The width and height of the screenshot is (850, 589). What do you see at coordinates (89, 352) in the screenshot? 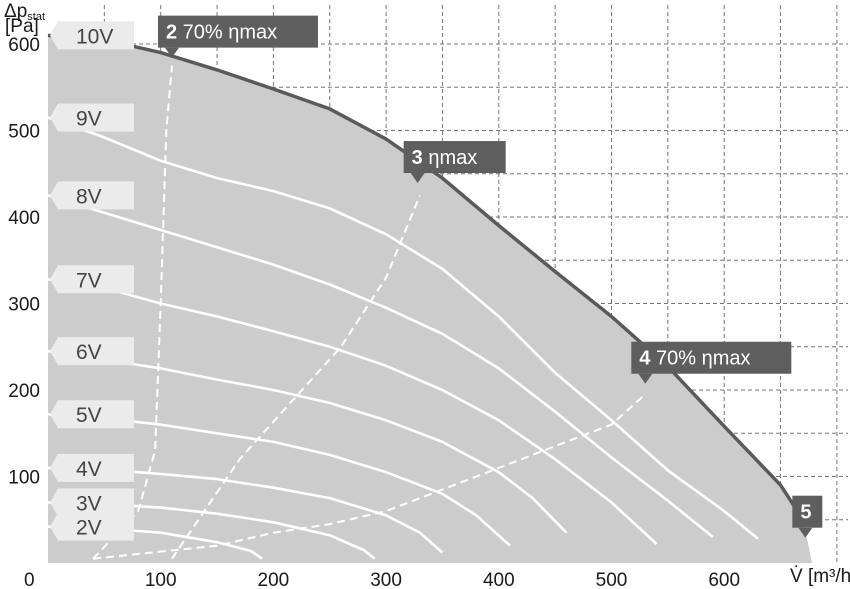
I see `voltage-tag-6V: 6V` at bounding box center [89, 352].